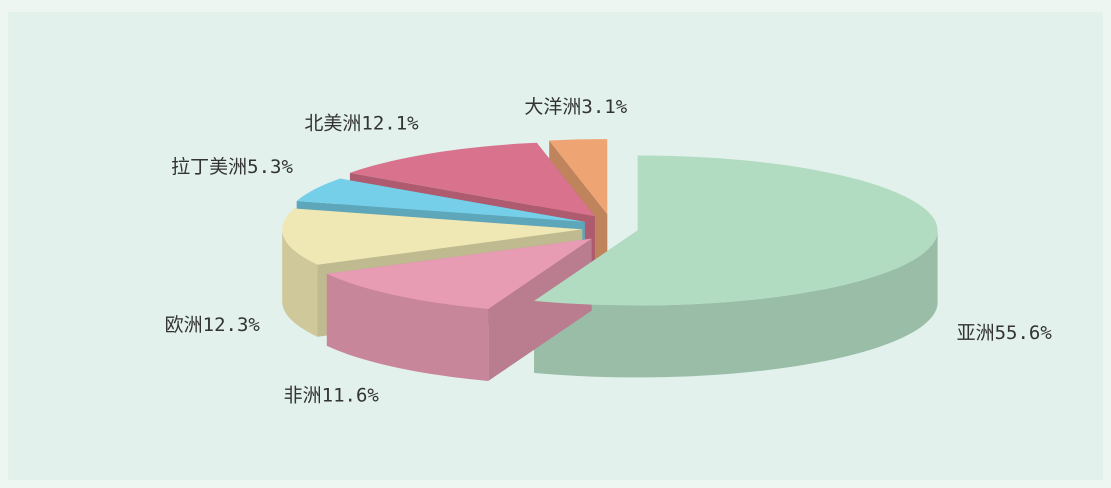 Image resolution: width=1111 pixels, height=488 pixels. Describe the element at coordinates (209, 167) in the screenshot. I see `category-name: 拉丁美洲` at that location.